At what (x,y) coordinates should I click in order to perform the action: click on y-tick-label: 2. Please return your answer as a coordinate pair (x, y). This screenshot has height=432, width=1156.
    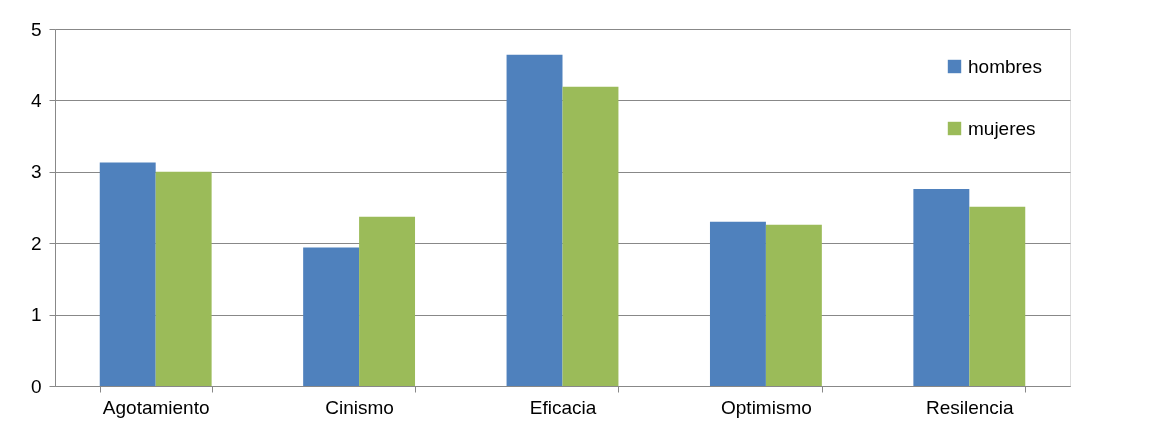
    Looking at the image, I should click on (36, 243).